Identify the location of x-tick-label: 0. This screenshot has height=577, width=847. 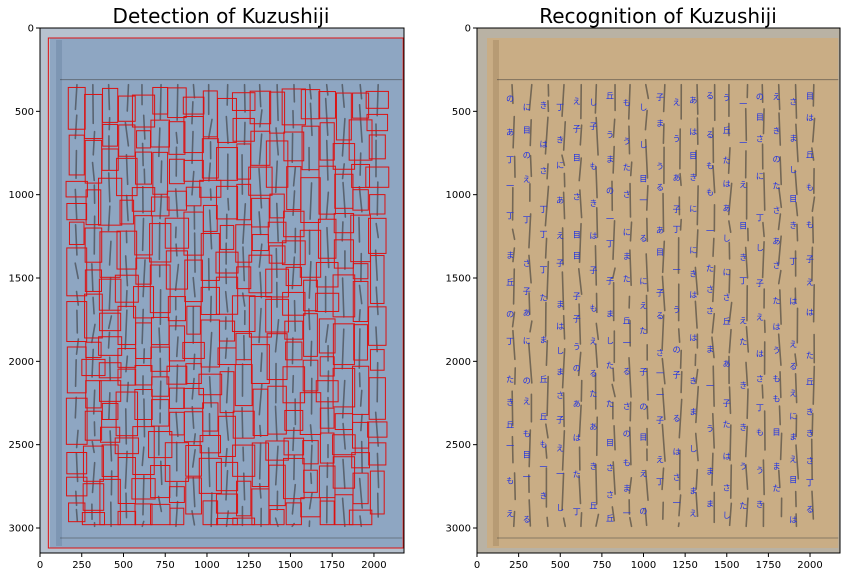
(477, 565).